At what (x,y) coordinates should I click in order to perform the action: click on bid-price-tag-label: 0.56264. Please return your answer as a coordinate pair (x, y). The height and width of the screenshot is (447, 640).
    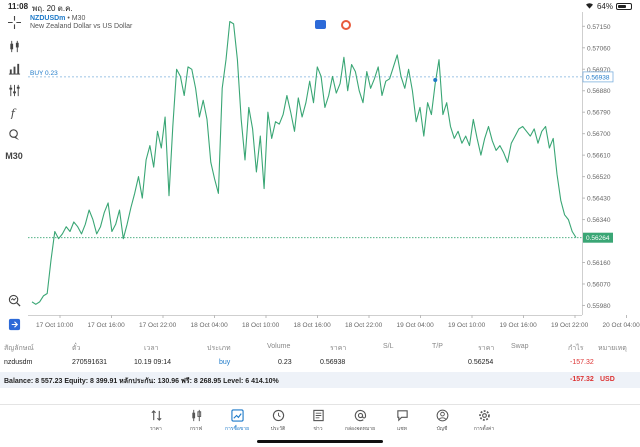
    Looking at the image, I should click on (598, 238).